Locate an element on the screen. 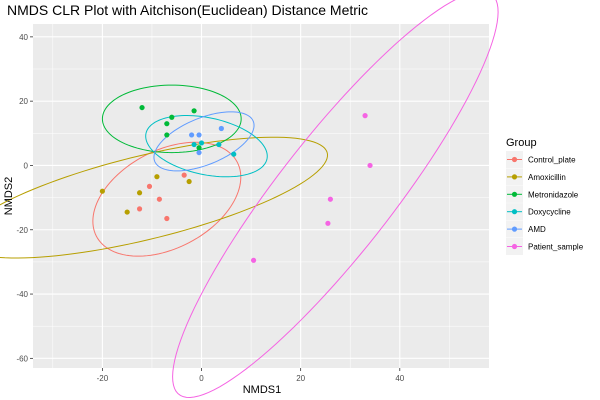 This screenshot has width=600, height=400. x-tick-label: 0 is located at coordinates (201, 378).